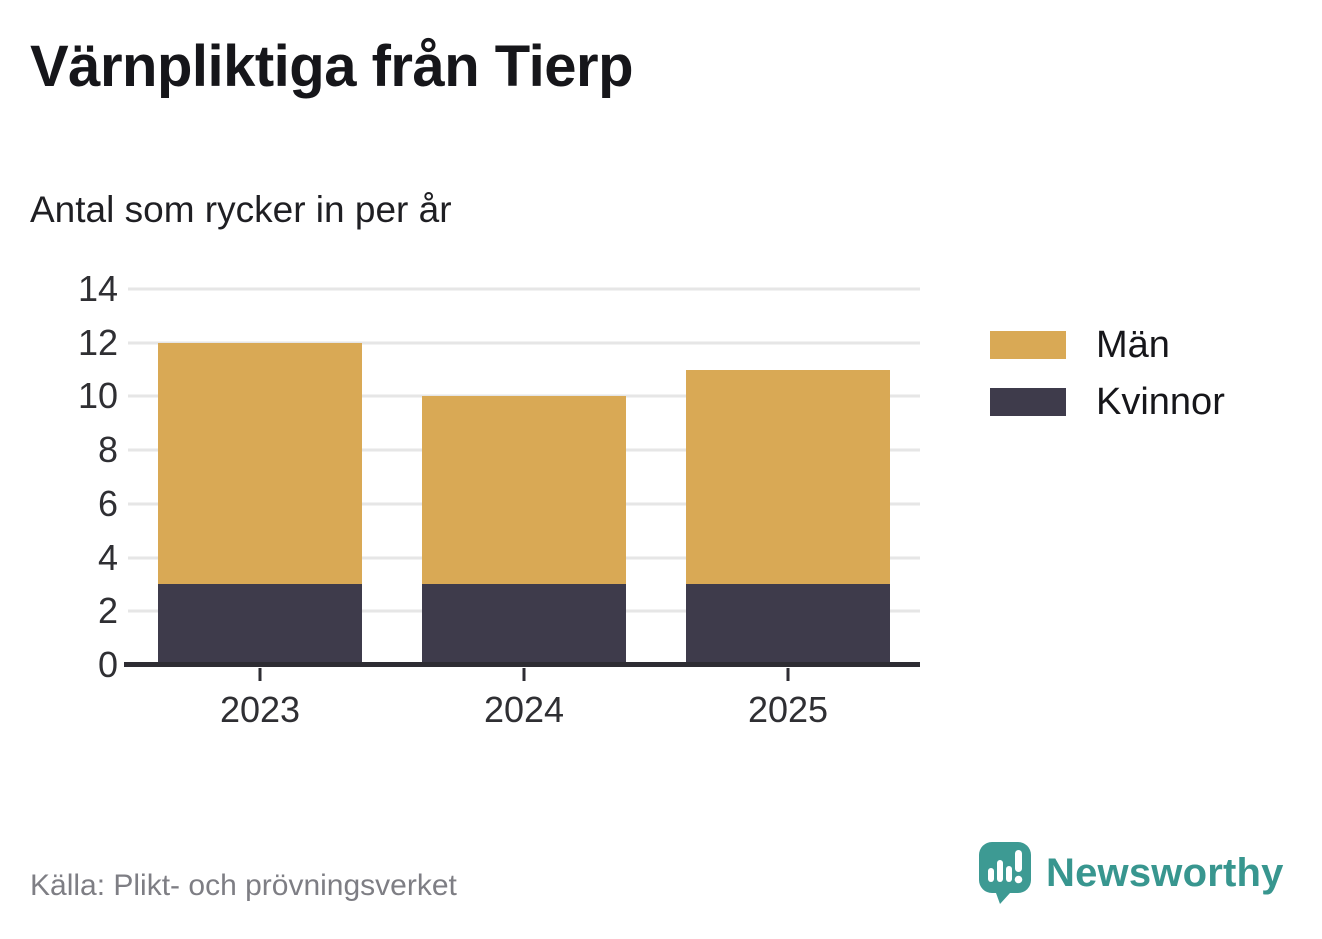 The height and width of the screenshot is (939, 1322). Describe the element at coordinates (97, 288) in the screenshot. I see `y-tick-label: 14` at that location.